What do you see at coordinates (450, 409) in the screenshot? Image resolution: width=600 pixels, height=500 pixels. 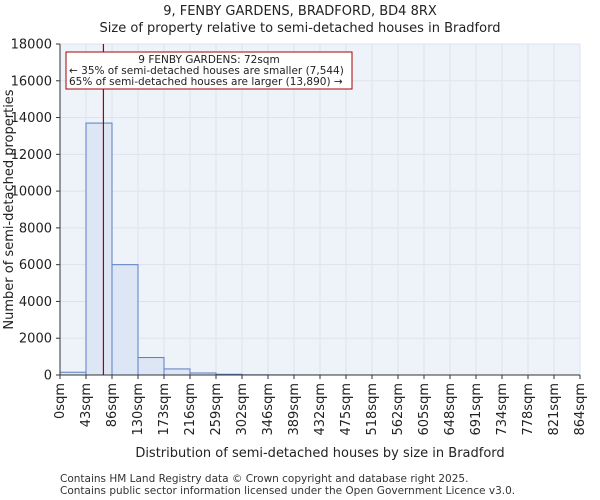 I see `x-tick-label: 648sqm` at bounding box center [450, 409].